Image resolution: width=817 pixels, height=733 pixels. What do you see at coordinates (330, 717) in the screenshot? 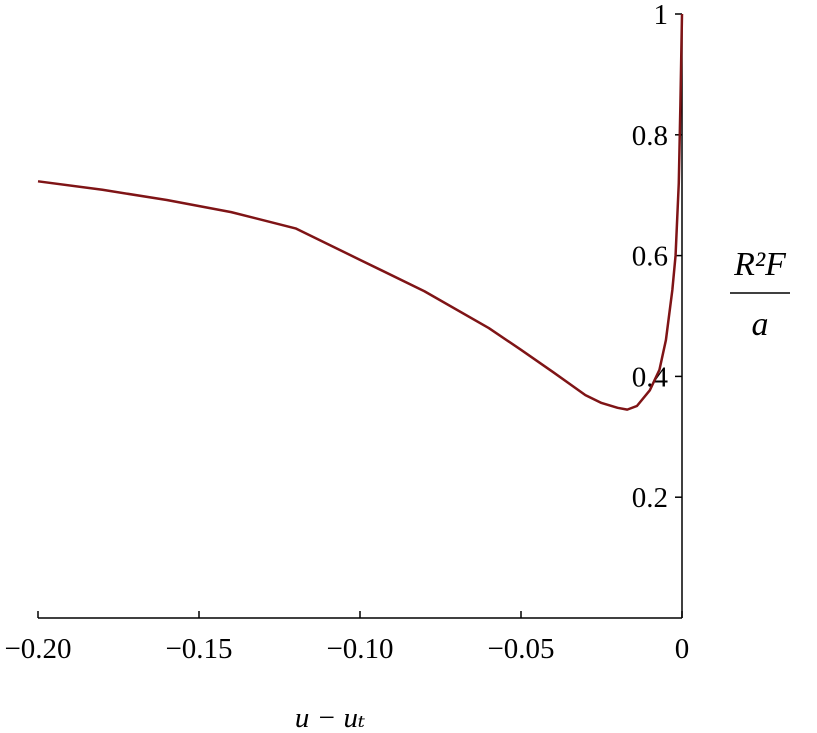
I see `x-axis-label: u − uₜ` at bounding box center [330, 717].